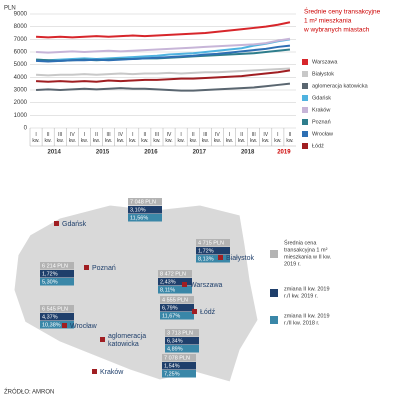  Describe the element at coordinates (21, 40) in the screenshot. I see `y-tick-label: 7000` at that location.